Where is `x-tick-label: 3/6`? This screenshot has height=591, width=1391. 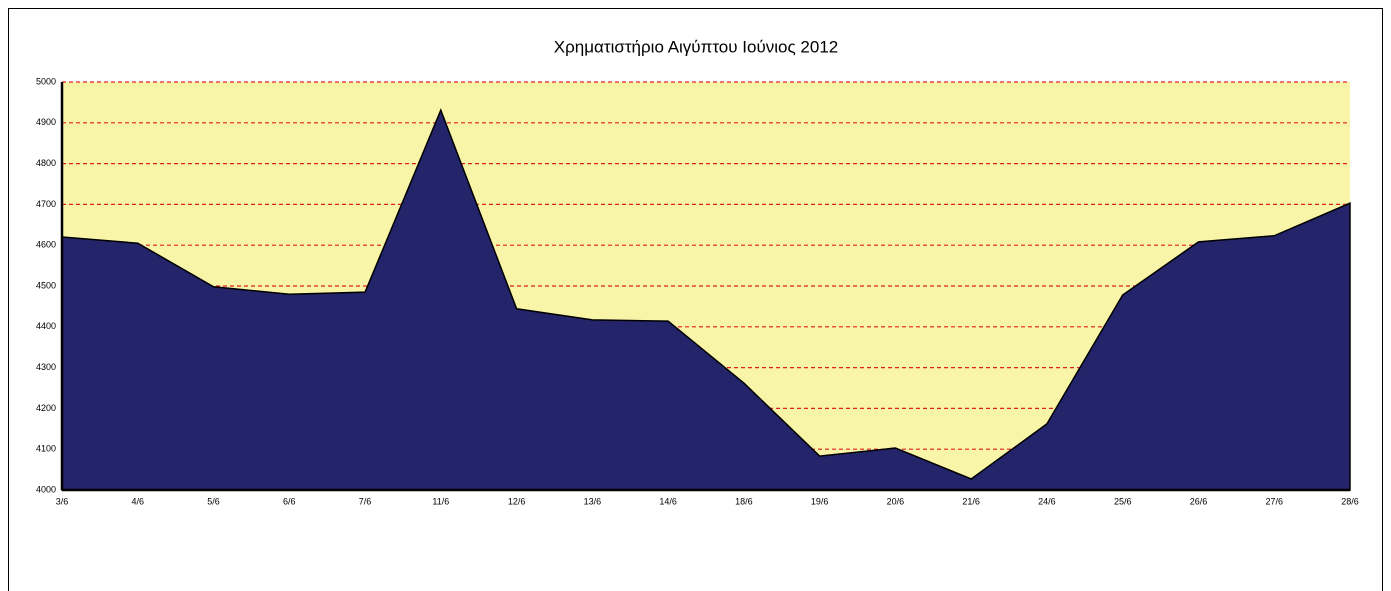
x-tick-label: 3/6 is located at coordinates (62, 501).